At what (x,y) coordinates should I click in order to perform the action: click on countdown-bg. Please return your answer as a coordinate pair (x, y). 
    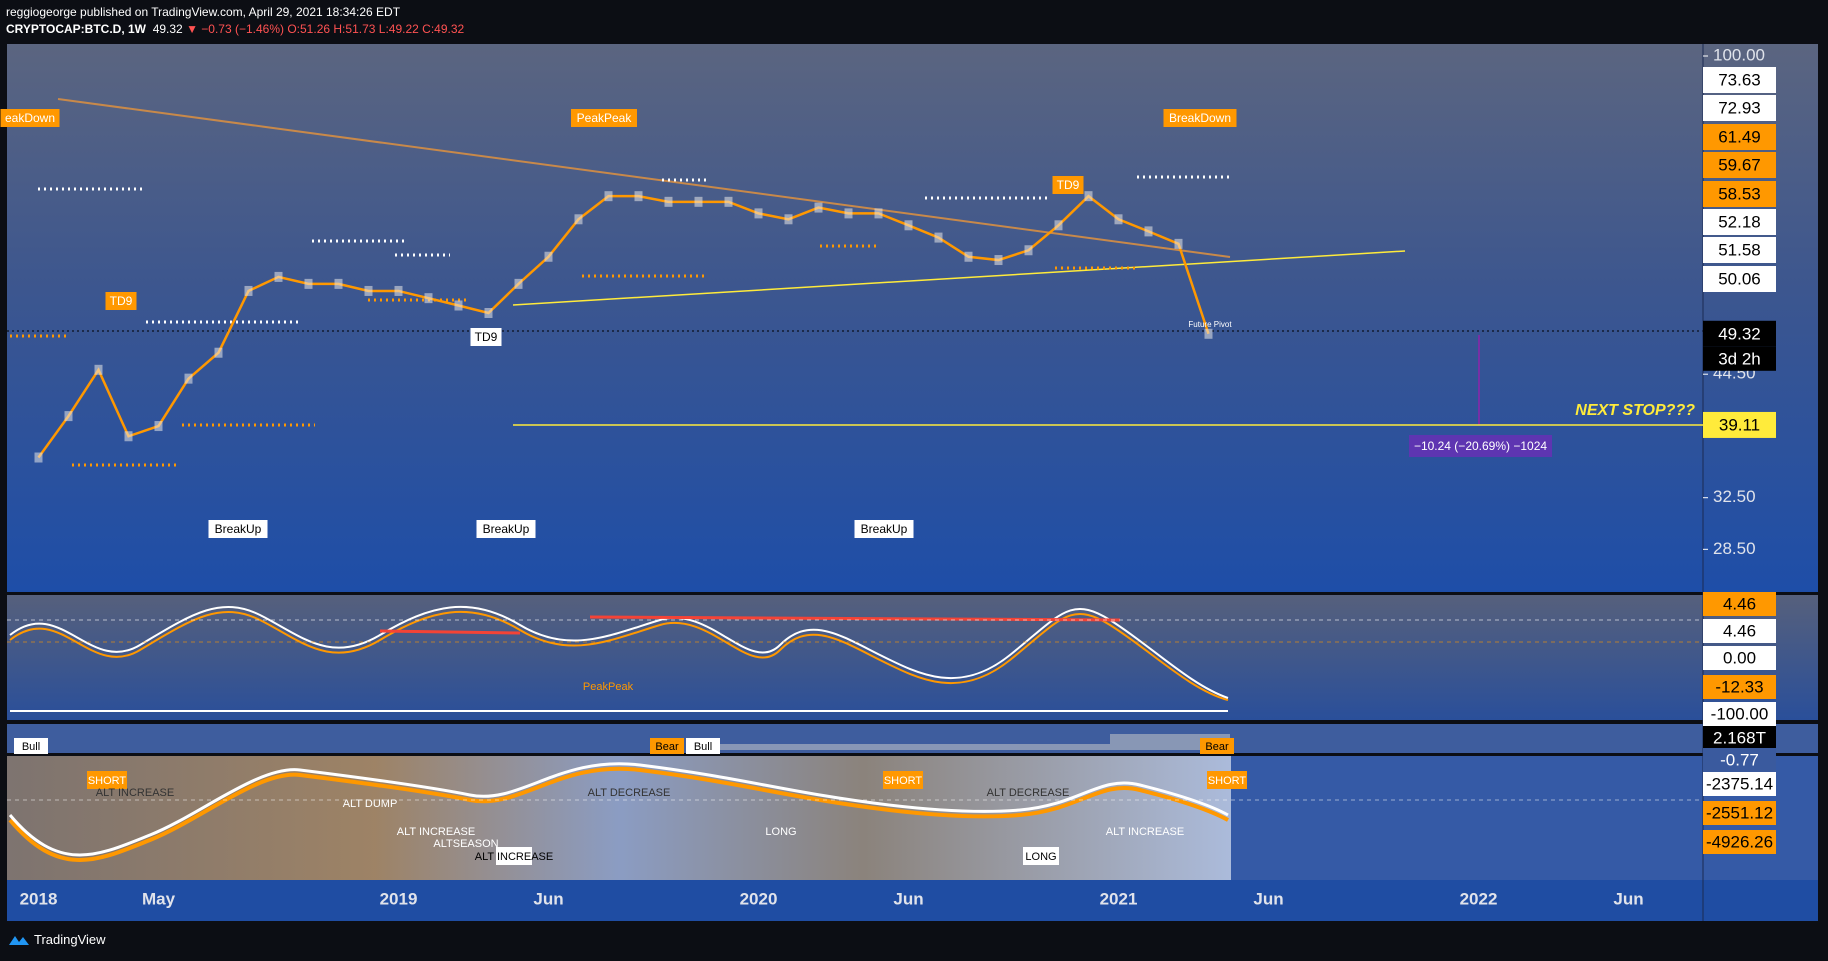
    Looking at the image, I should click on (1739, 358).